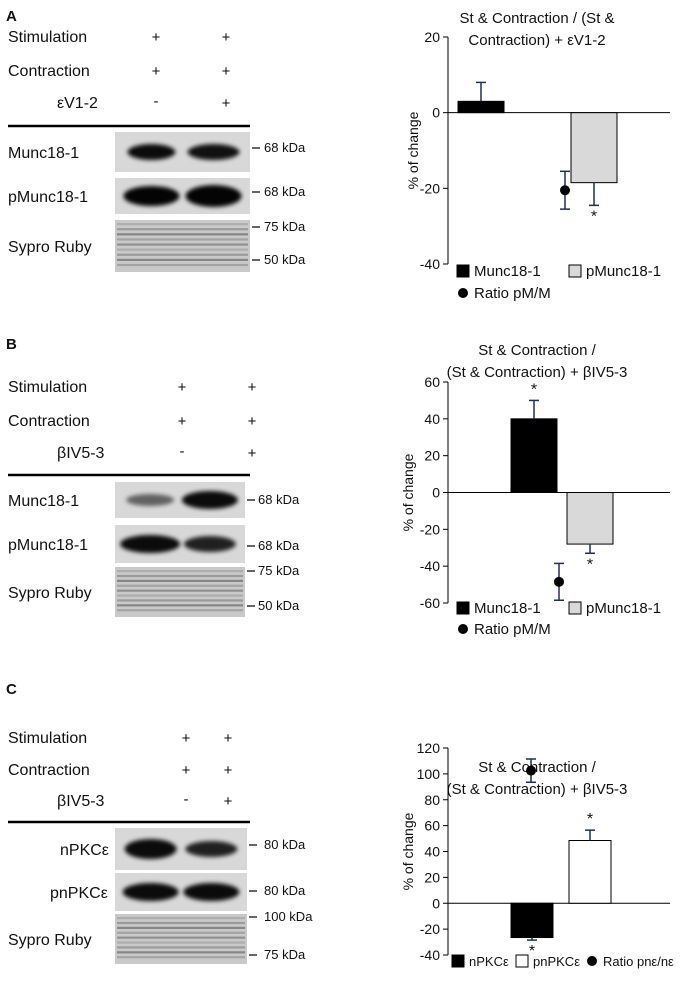  What do you see at coordinates (556, 961) in the screenshot?
I see `legend-label: pnPKCε` at bounding box center [556, 961].